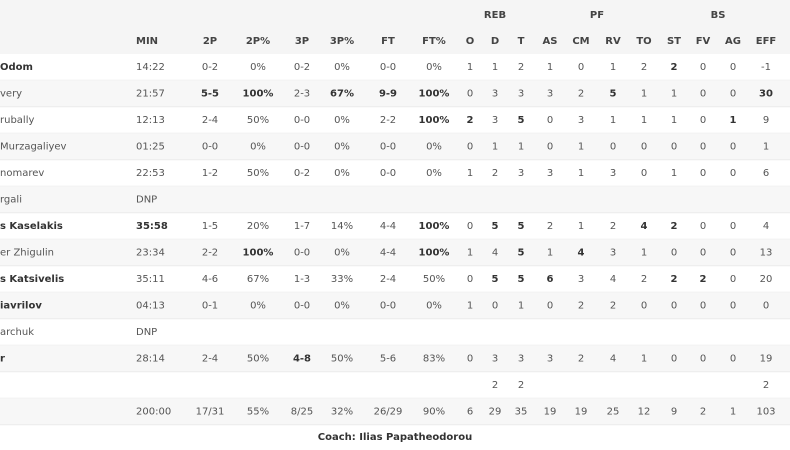  I want to click on stat-cell: 200:00, so click(153, 412).